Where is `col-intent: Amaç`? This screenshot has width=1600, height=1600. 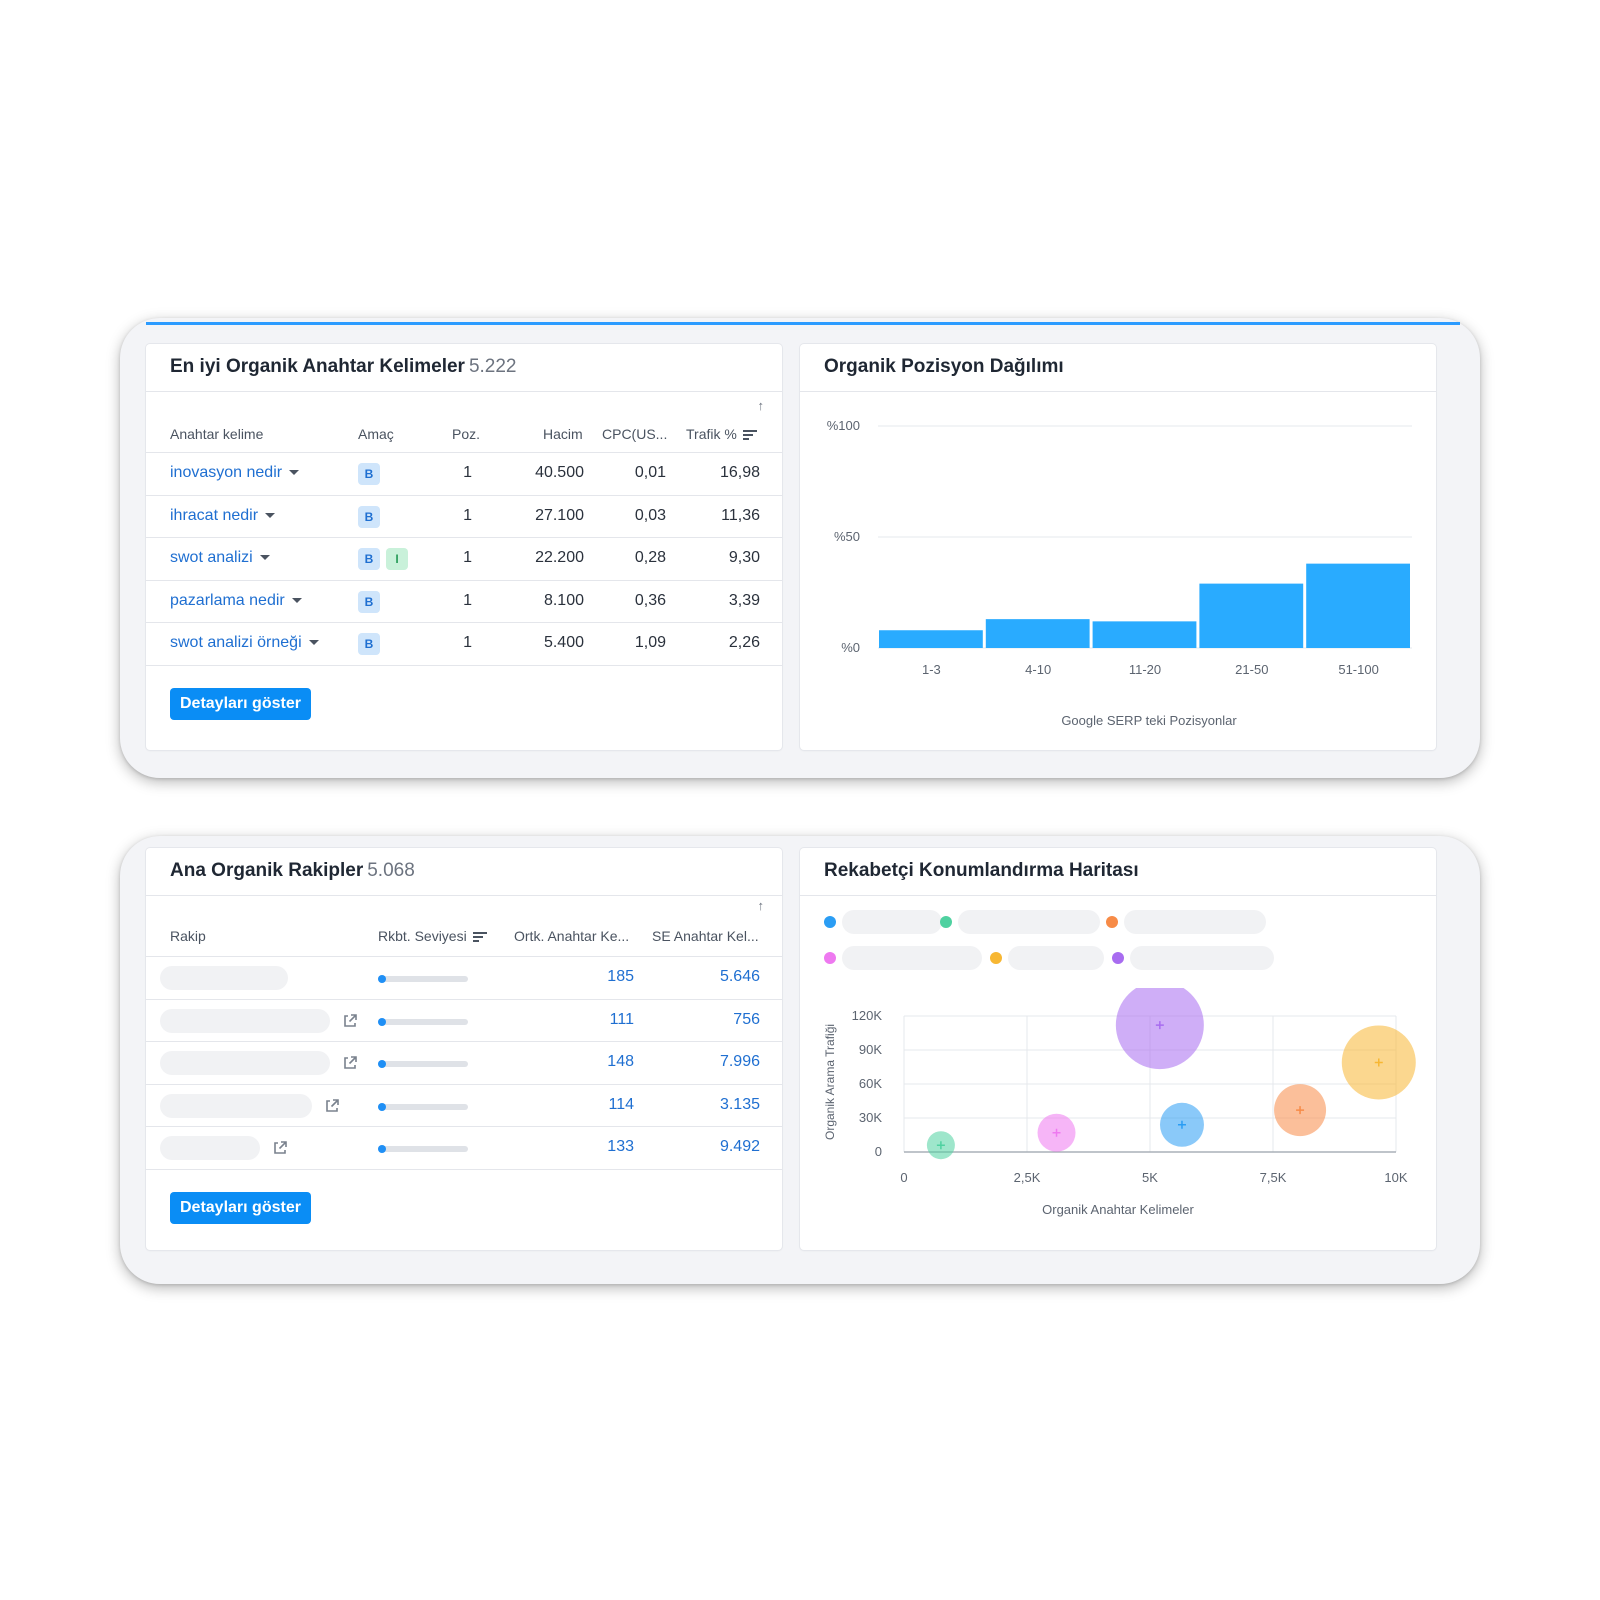
col-intent: Amaç is located at coordinates (376, 434).